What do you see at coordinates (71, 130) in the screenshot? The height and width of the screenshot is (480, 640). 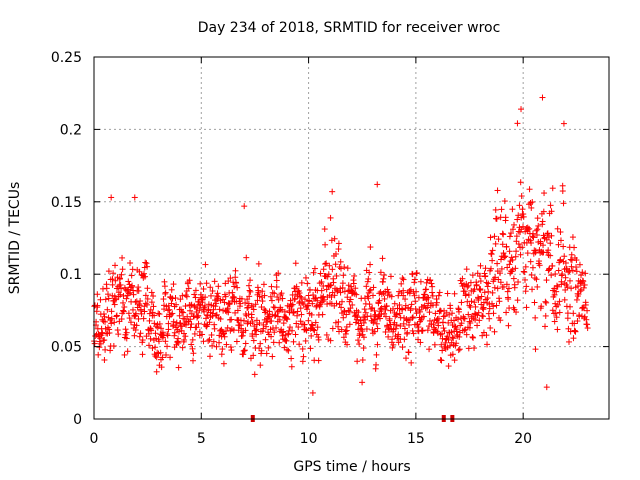 I see `y-tick-label: 0.2` at bounding box center [71, 130].